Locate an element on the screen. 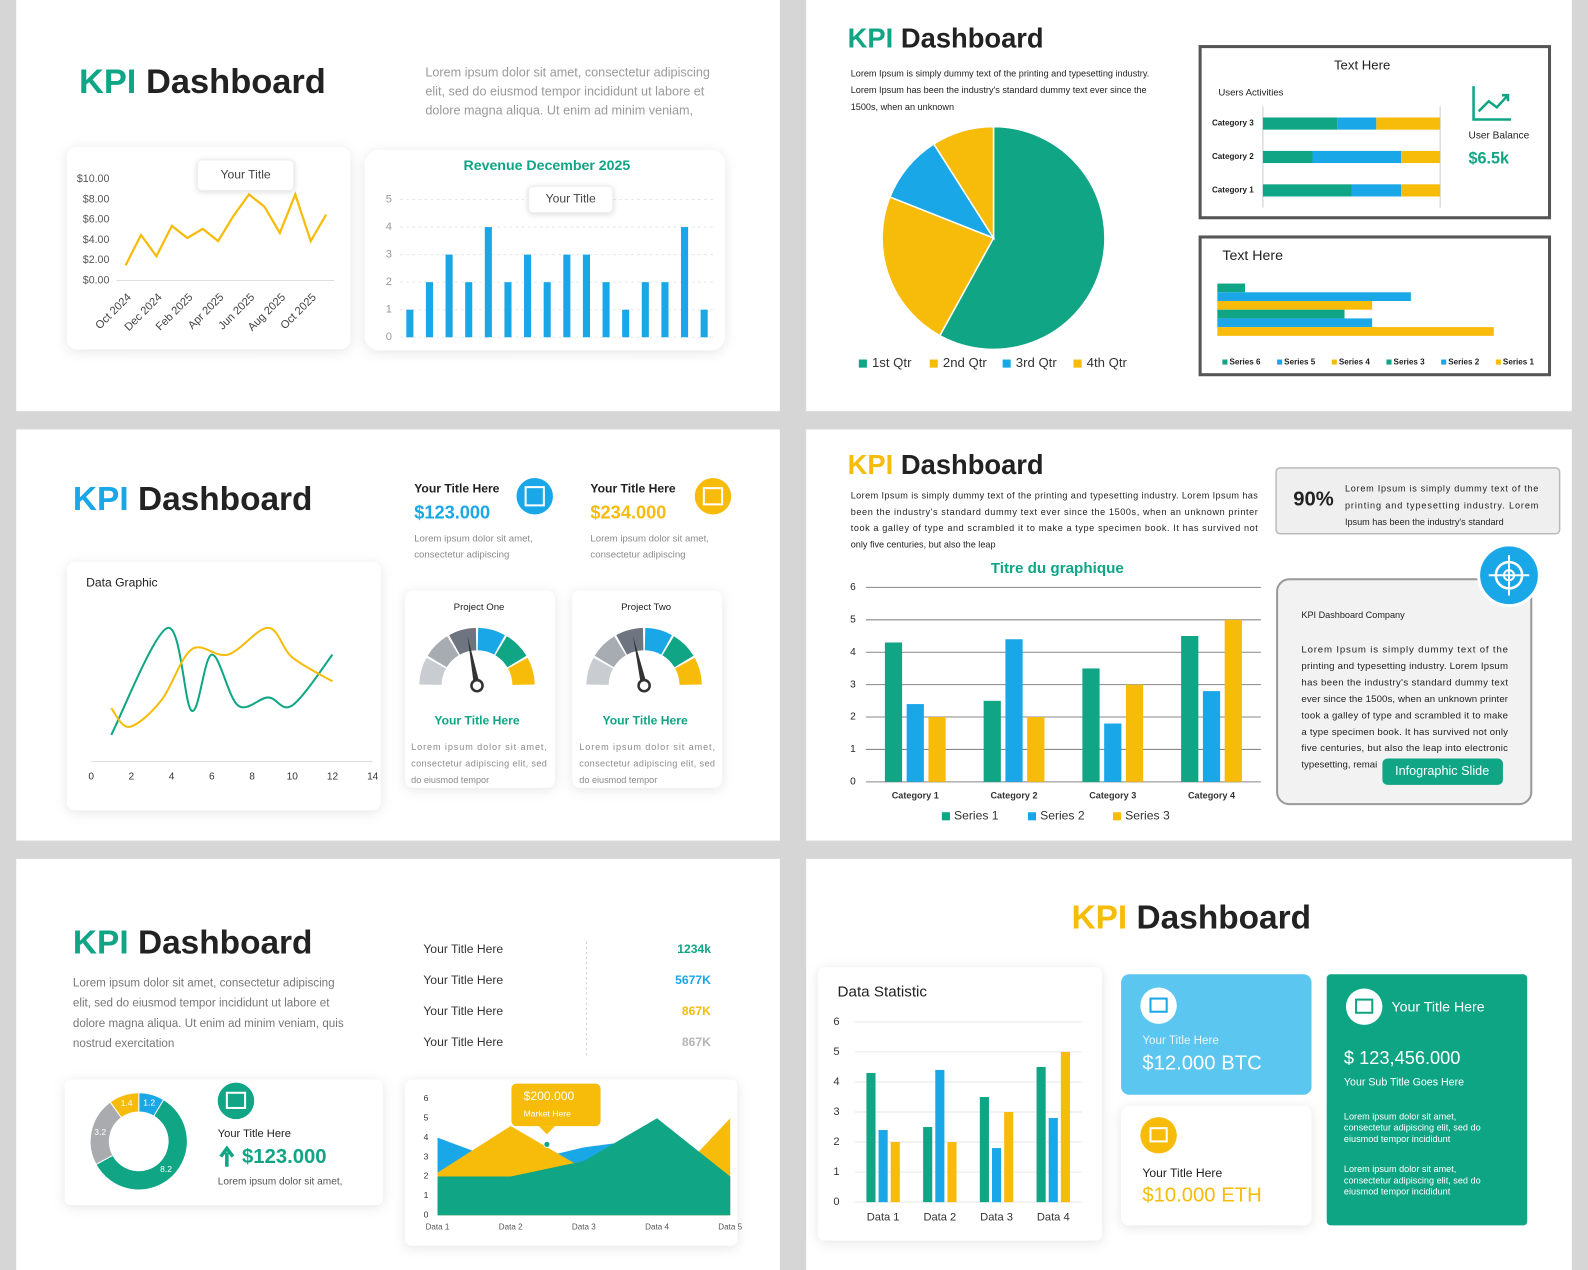 This screenshot has width=1588, height=1270. y-tick-label: $4.00 is located at coordinates (96, 240).